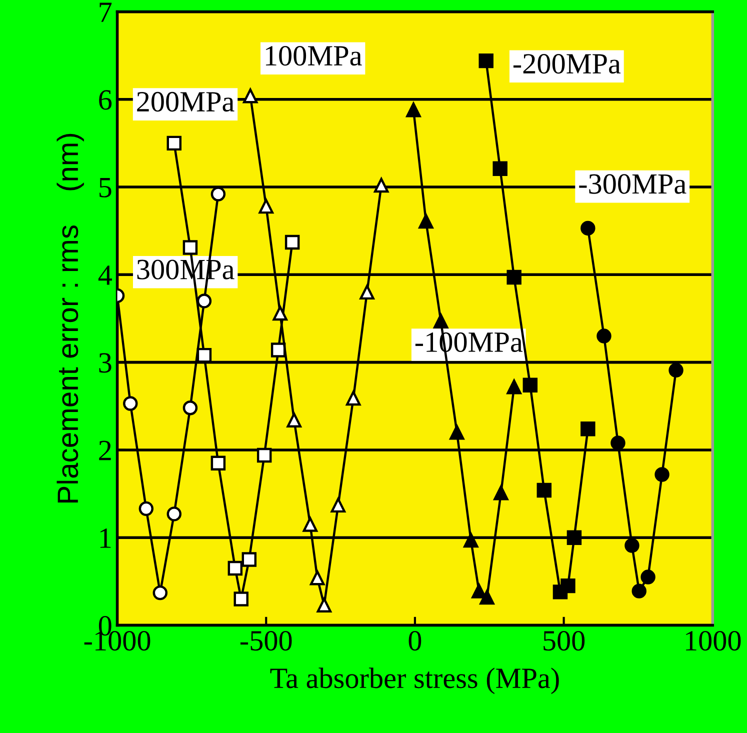  I want to click on series-label: 100MPa, so click(314, 56).